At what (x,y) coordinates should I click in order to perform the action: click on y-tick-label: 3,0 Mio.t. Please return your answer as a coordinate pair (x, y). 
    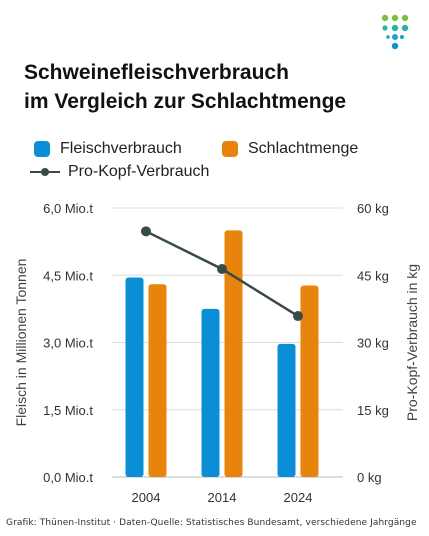
    Looking at the image, I should click on (68, 343).